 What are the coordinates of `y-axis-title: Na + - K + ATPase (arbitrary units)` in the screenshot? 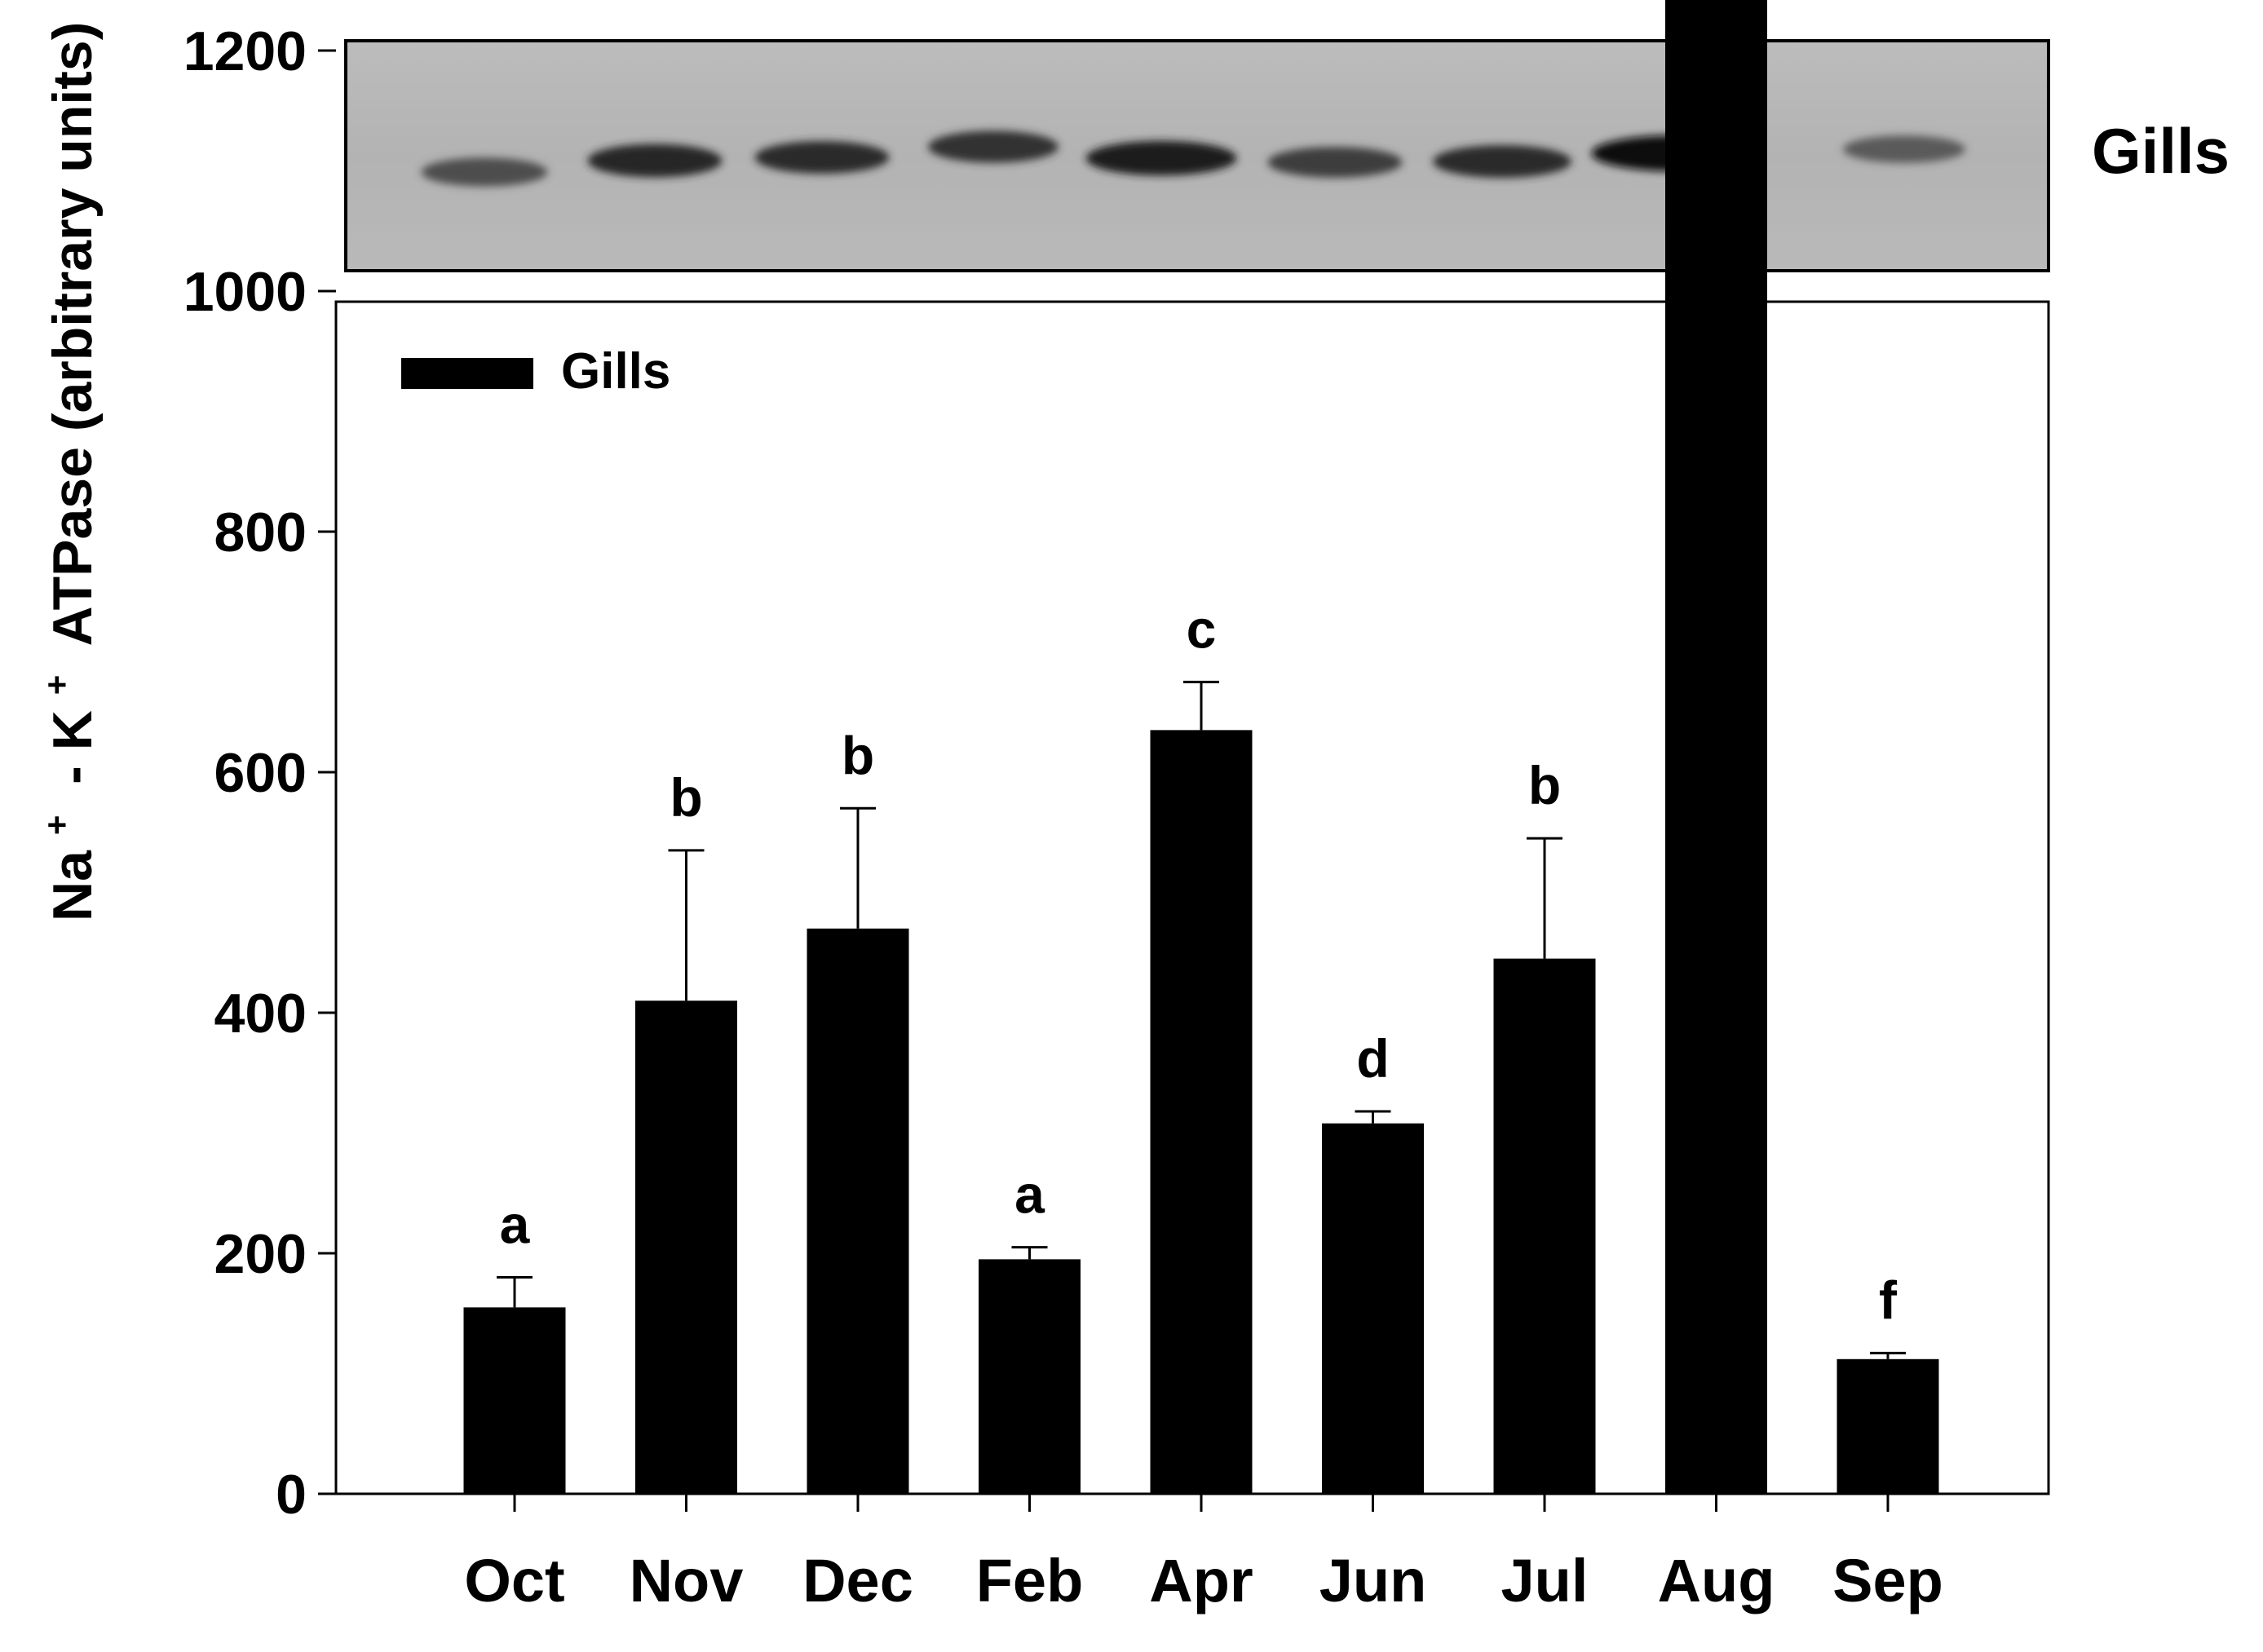 It's located at (61, 472).